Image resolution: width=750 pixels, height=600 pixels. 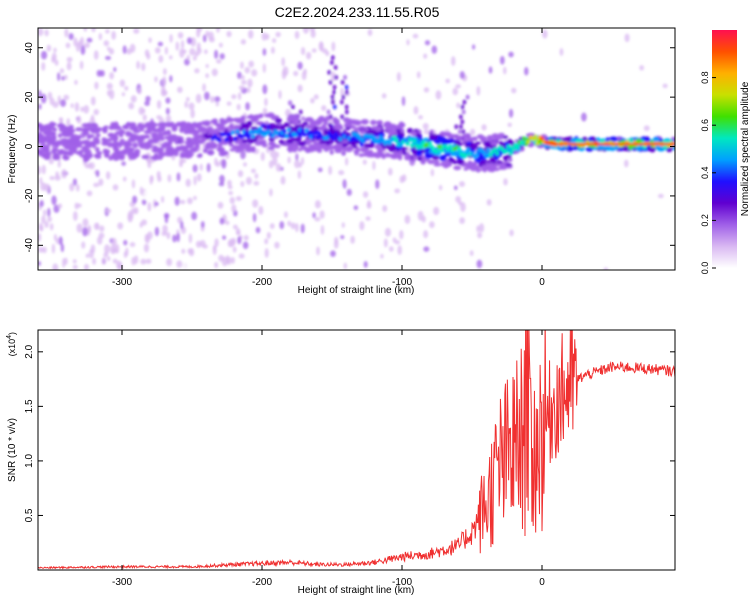 What do you see at coordinates (29, 406) in the screenshot?
I see `snr-y-tick-label: 1.5` at bounding box center [29, 406].